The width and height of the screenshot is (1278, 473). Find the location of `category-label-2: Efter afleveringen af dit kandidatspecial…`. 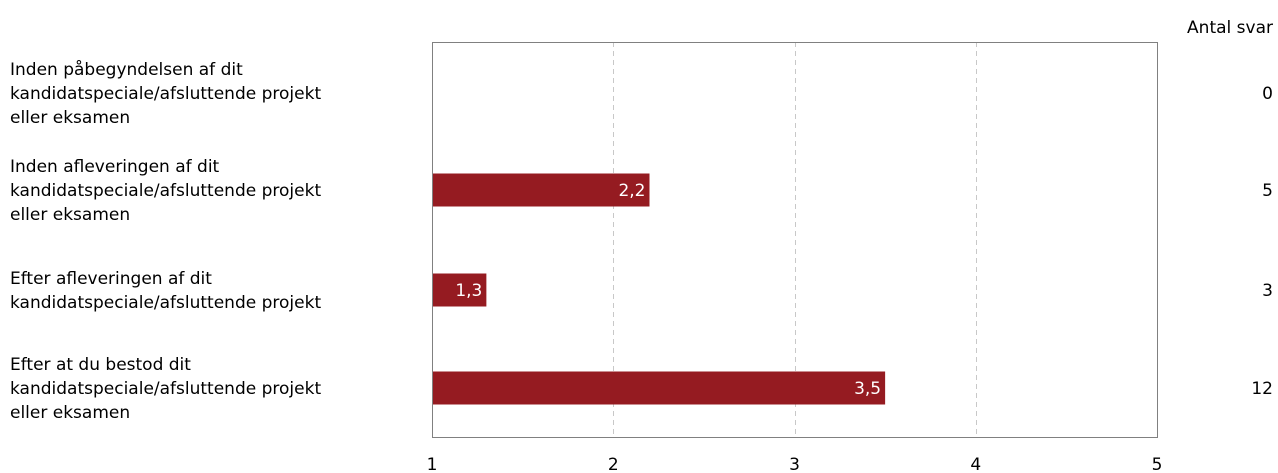

category-label-2: Efter afleveringen af dit kandidatspecial… is located at coordinates (165, 291).